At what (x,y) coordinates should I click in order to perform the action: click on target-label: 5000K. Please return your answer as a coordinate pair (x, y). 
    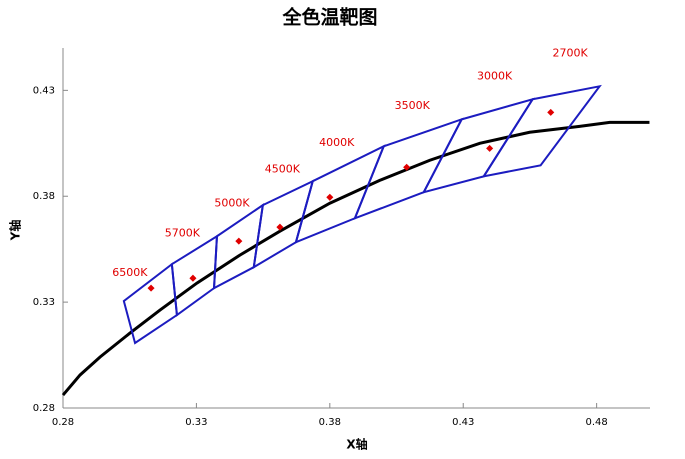
    Looking at the image, I should click on (232, 202).